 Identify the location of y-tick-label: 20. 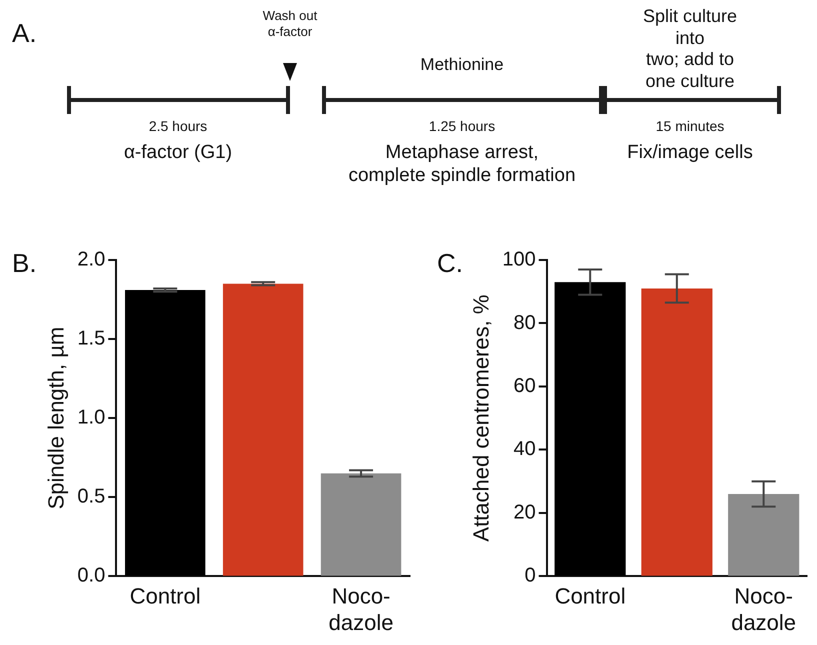
(525, 512).